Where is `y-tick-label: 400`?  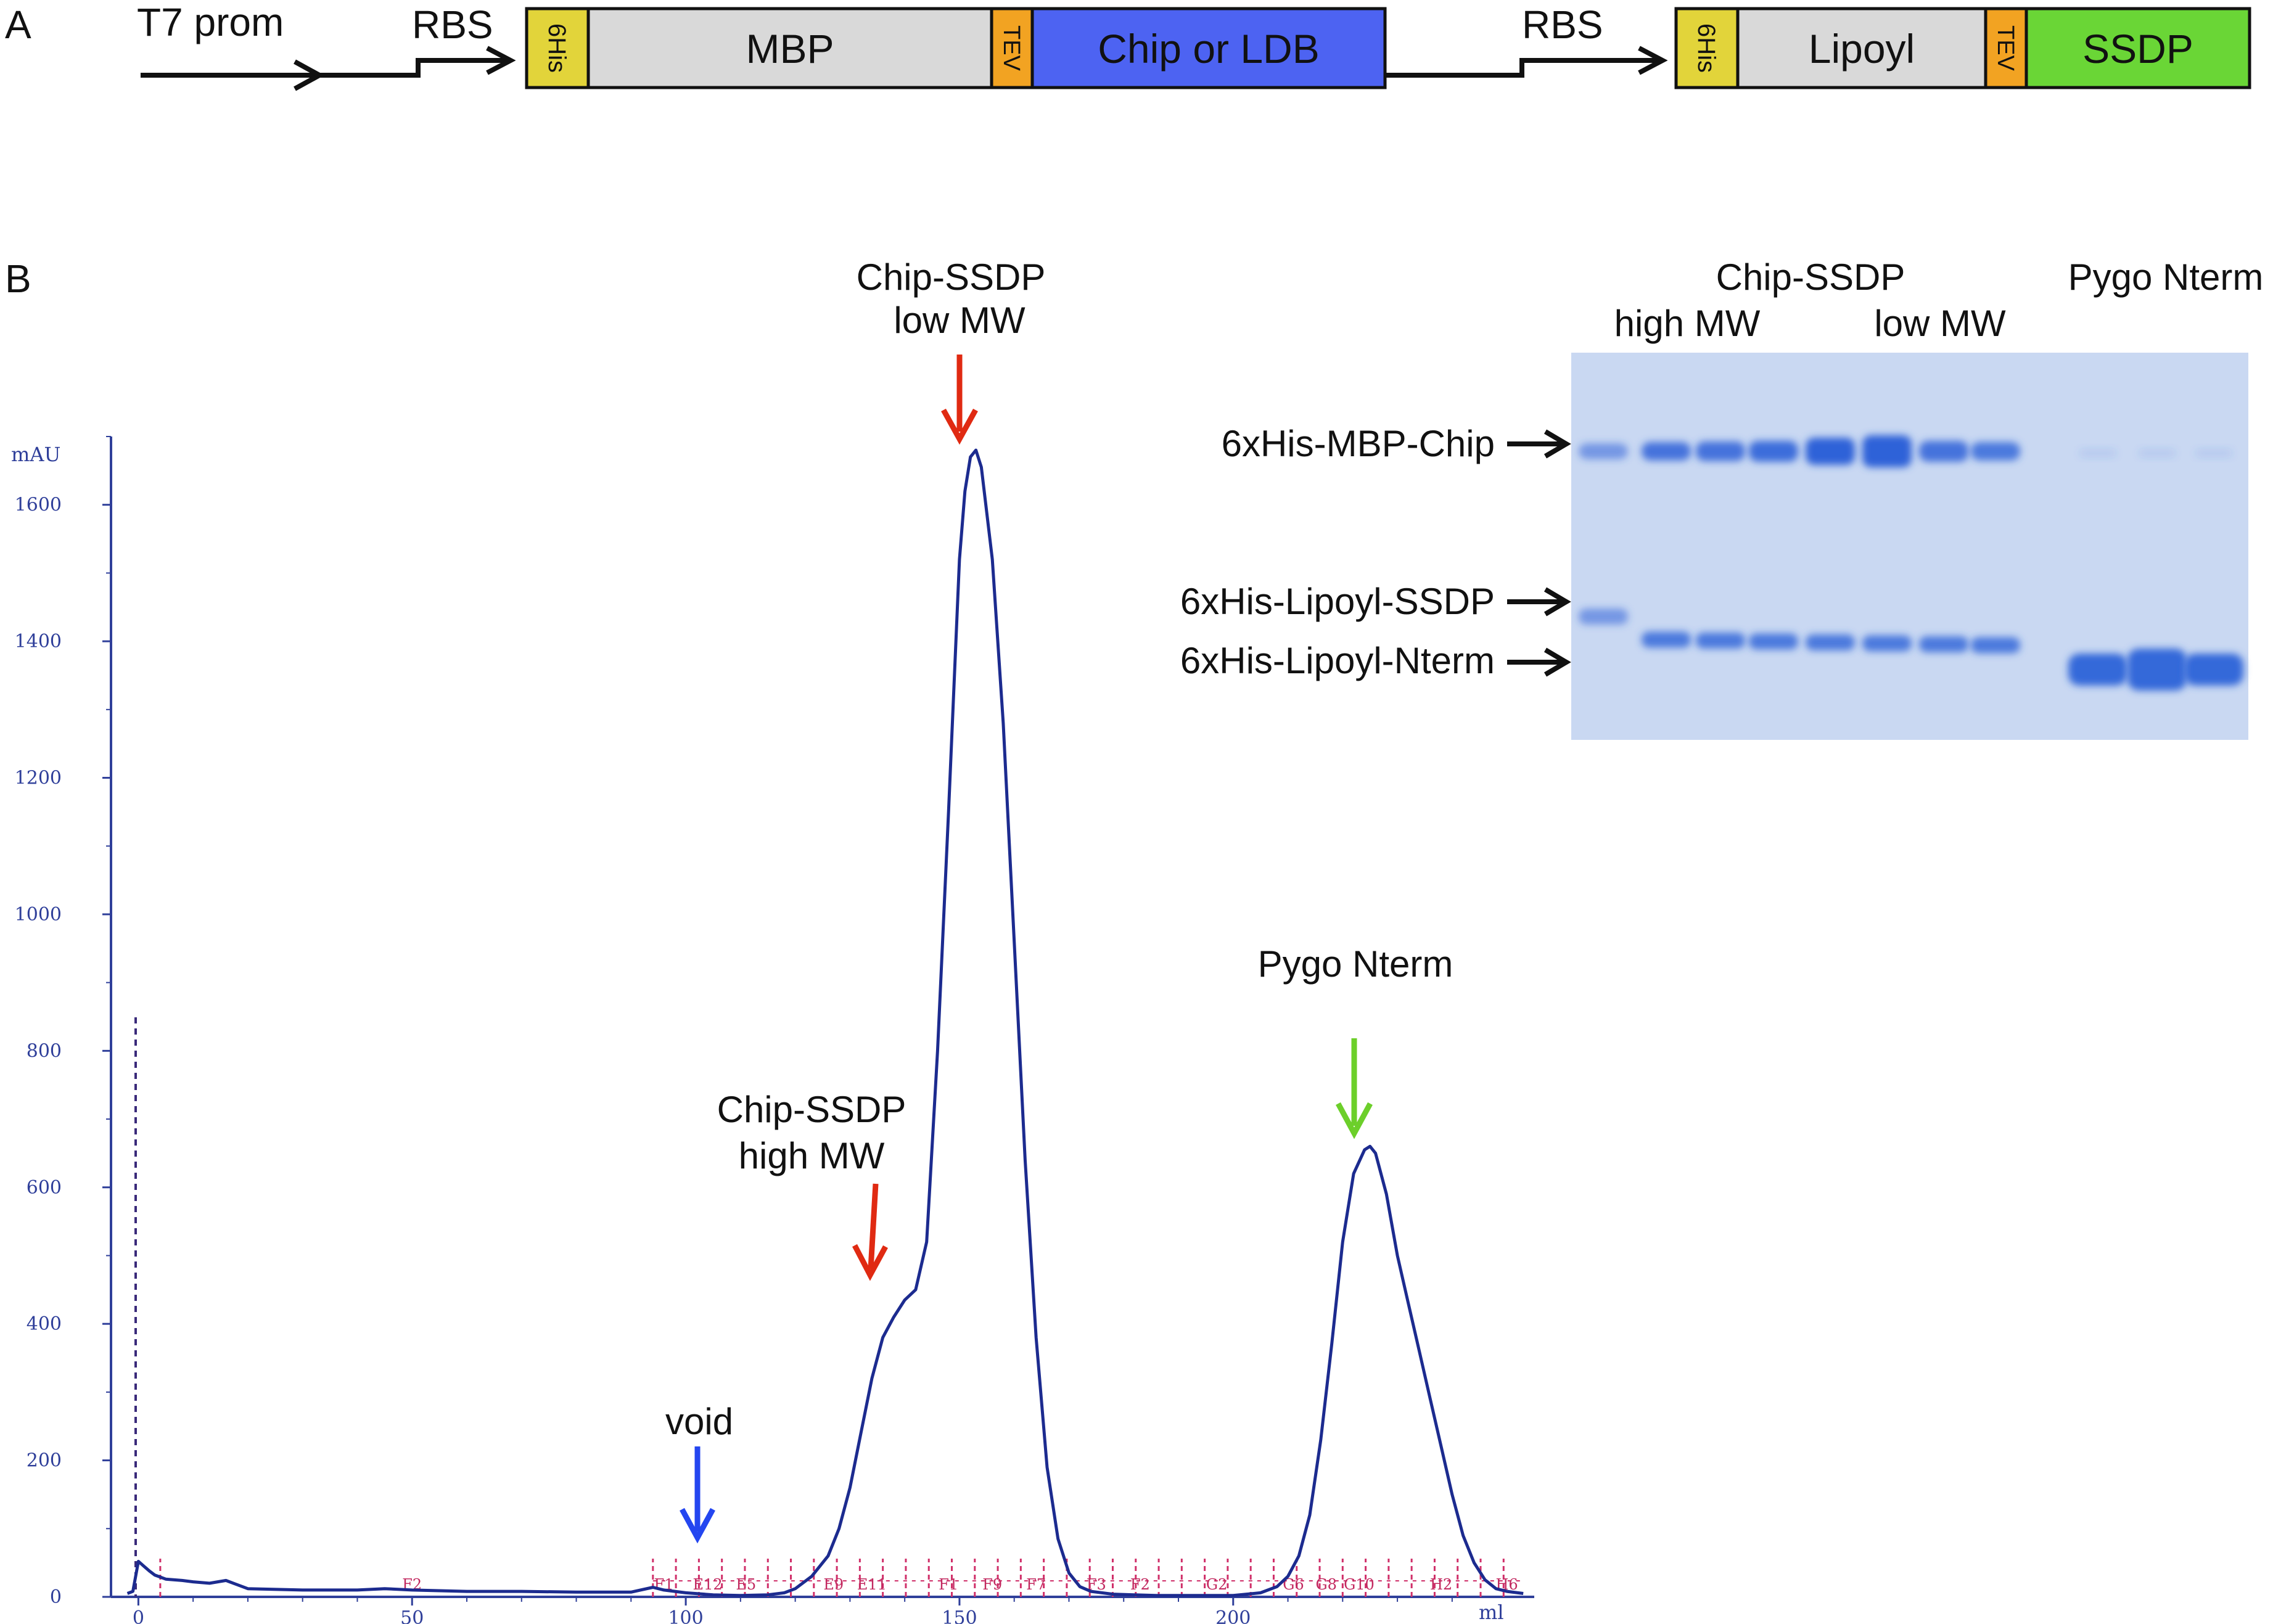 y-tick-label: 400 is located at coordinates (44, 1324).